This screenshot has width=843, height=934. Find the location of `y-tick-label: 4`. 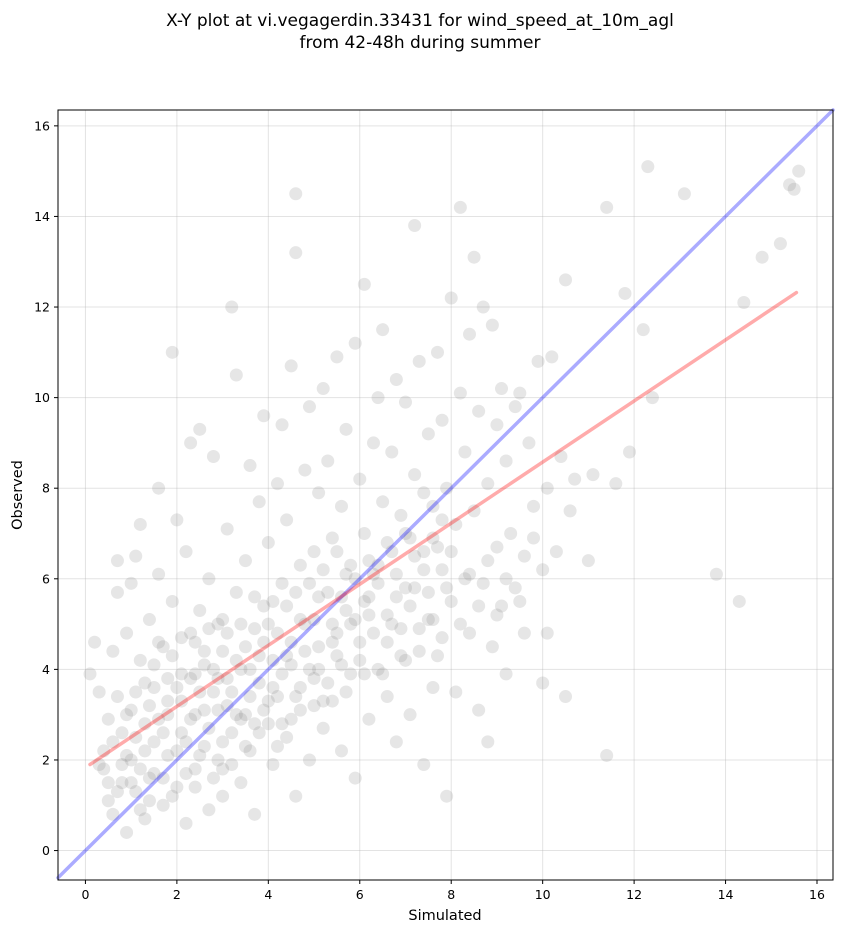

y-tick-label: 4 is located at coordinates (46, 669).